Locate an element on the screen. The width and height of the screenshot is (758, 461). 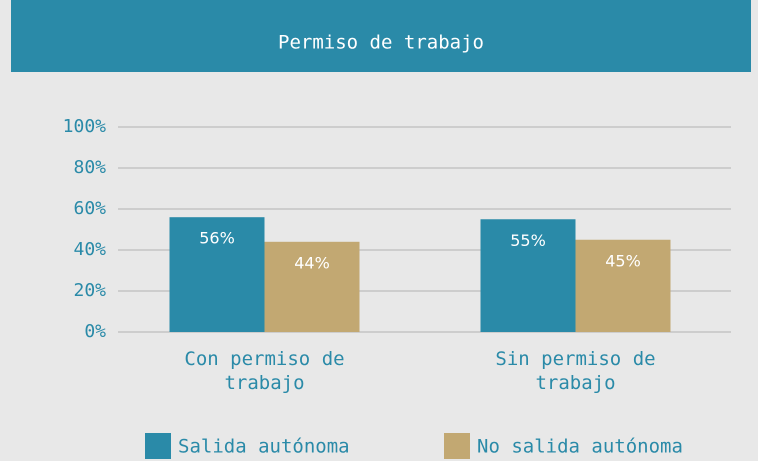
value-label: 56% is located at coordinates (217, 238).